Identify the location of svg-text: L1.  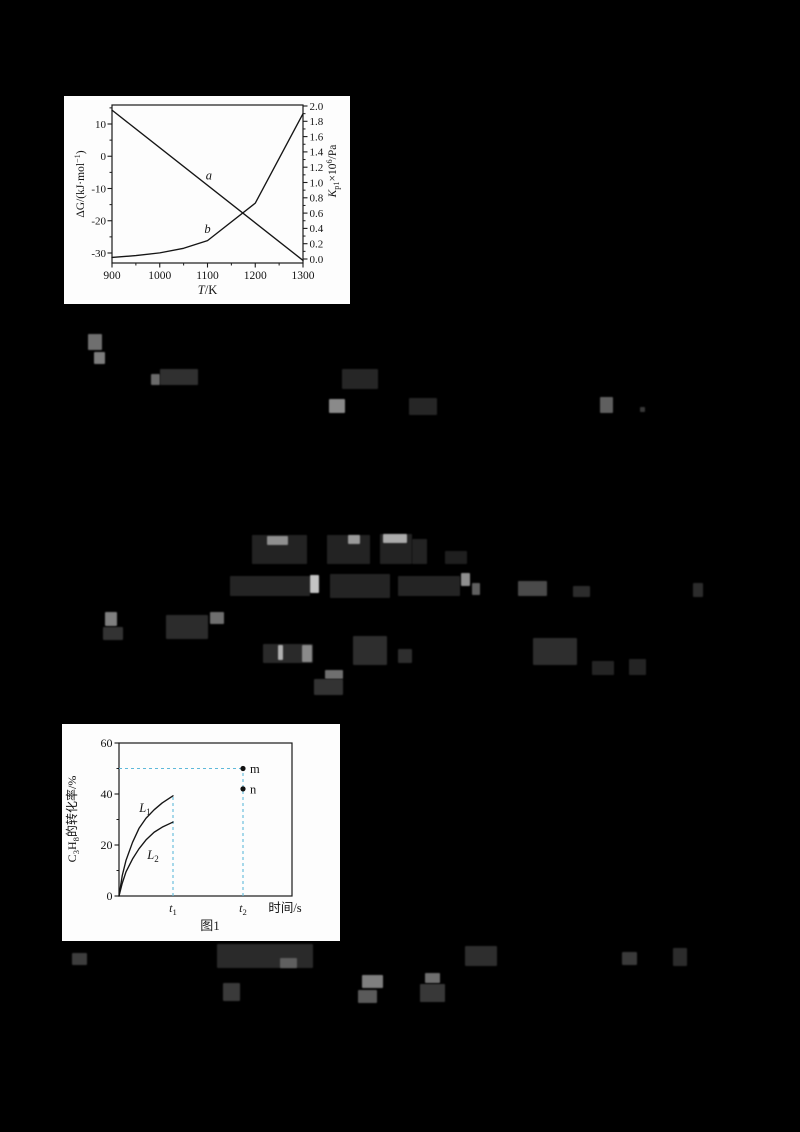
(144, 809).